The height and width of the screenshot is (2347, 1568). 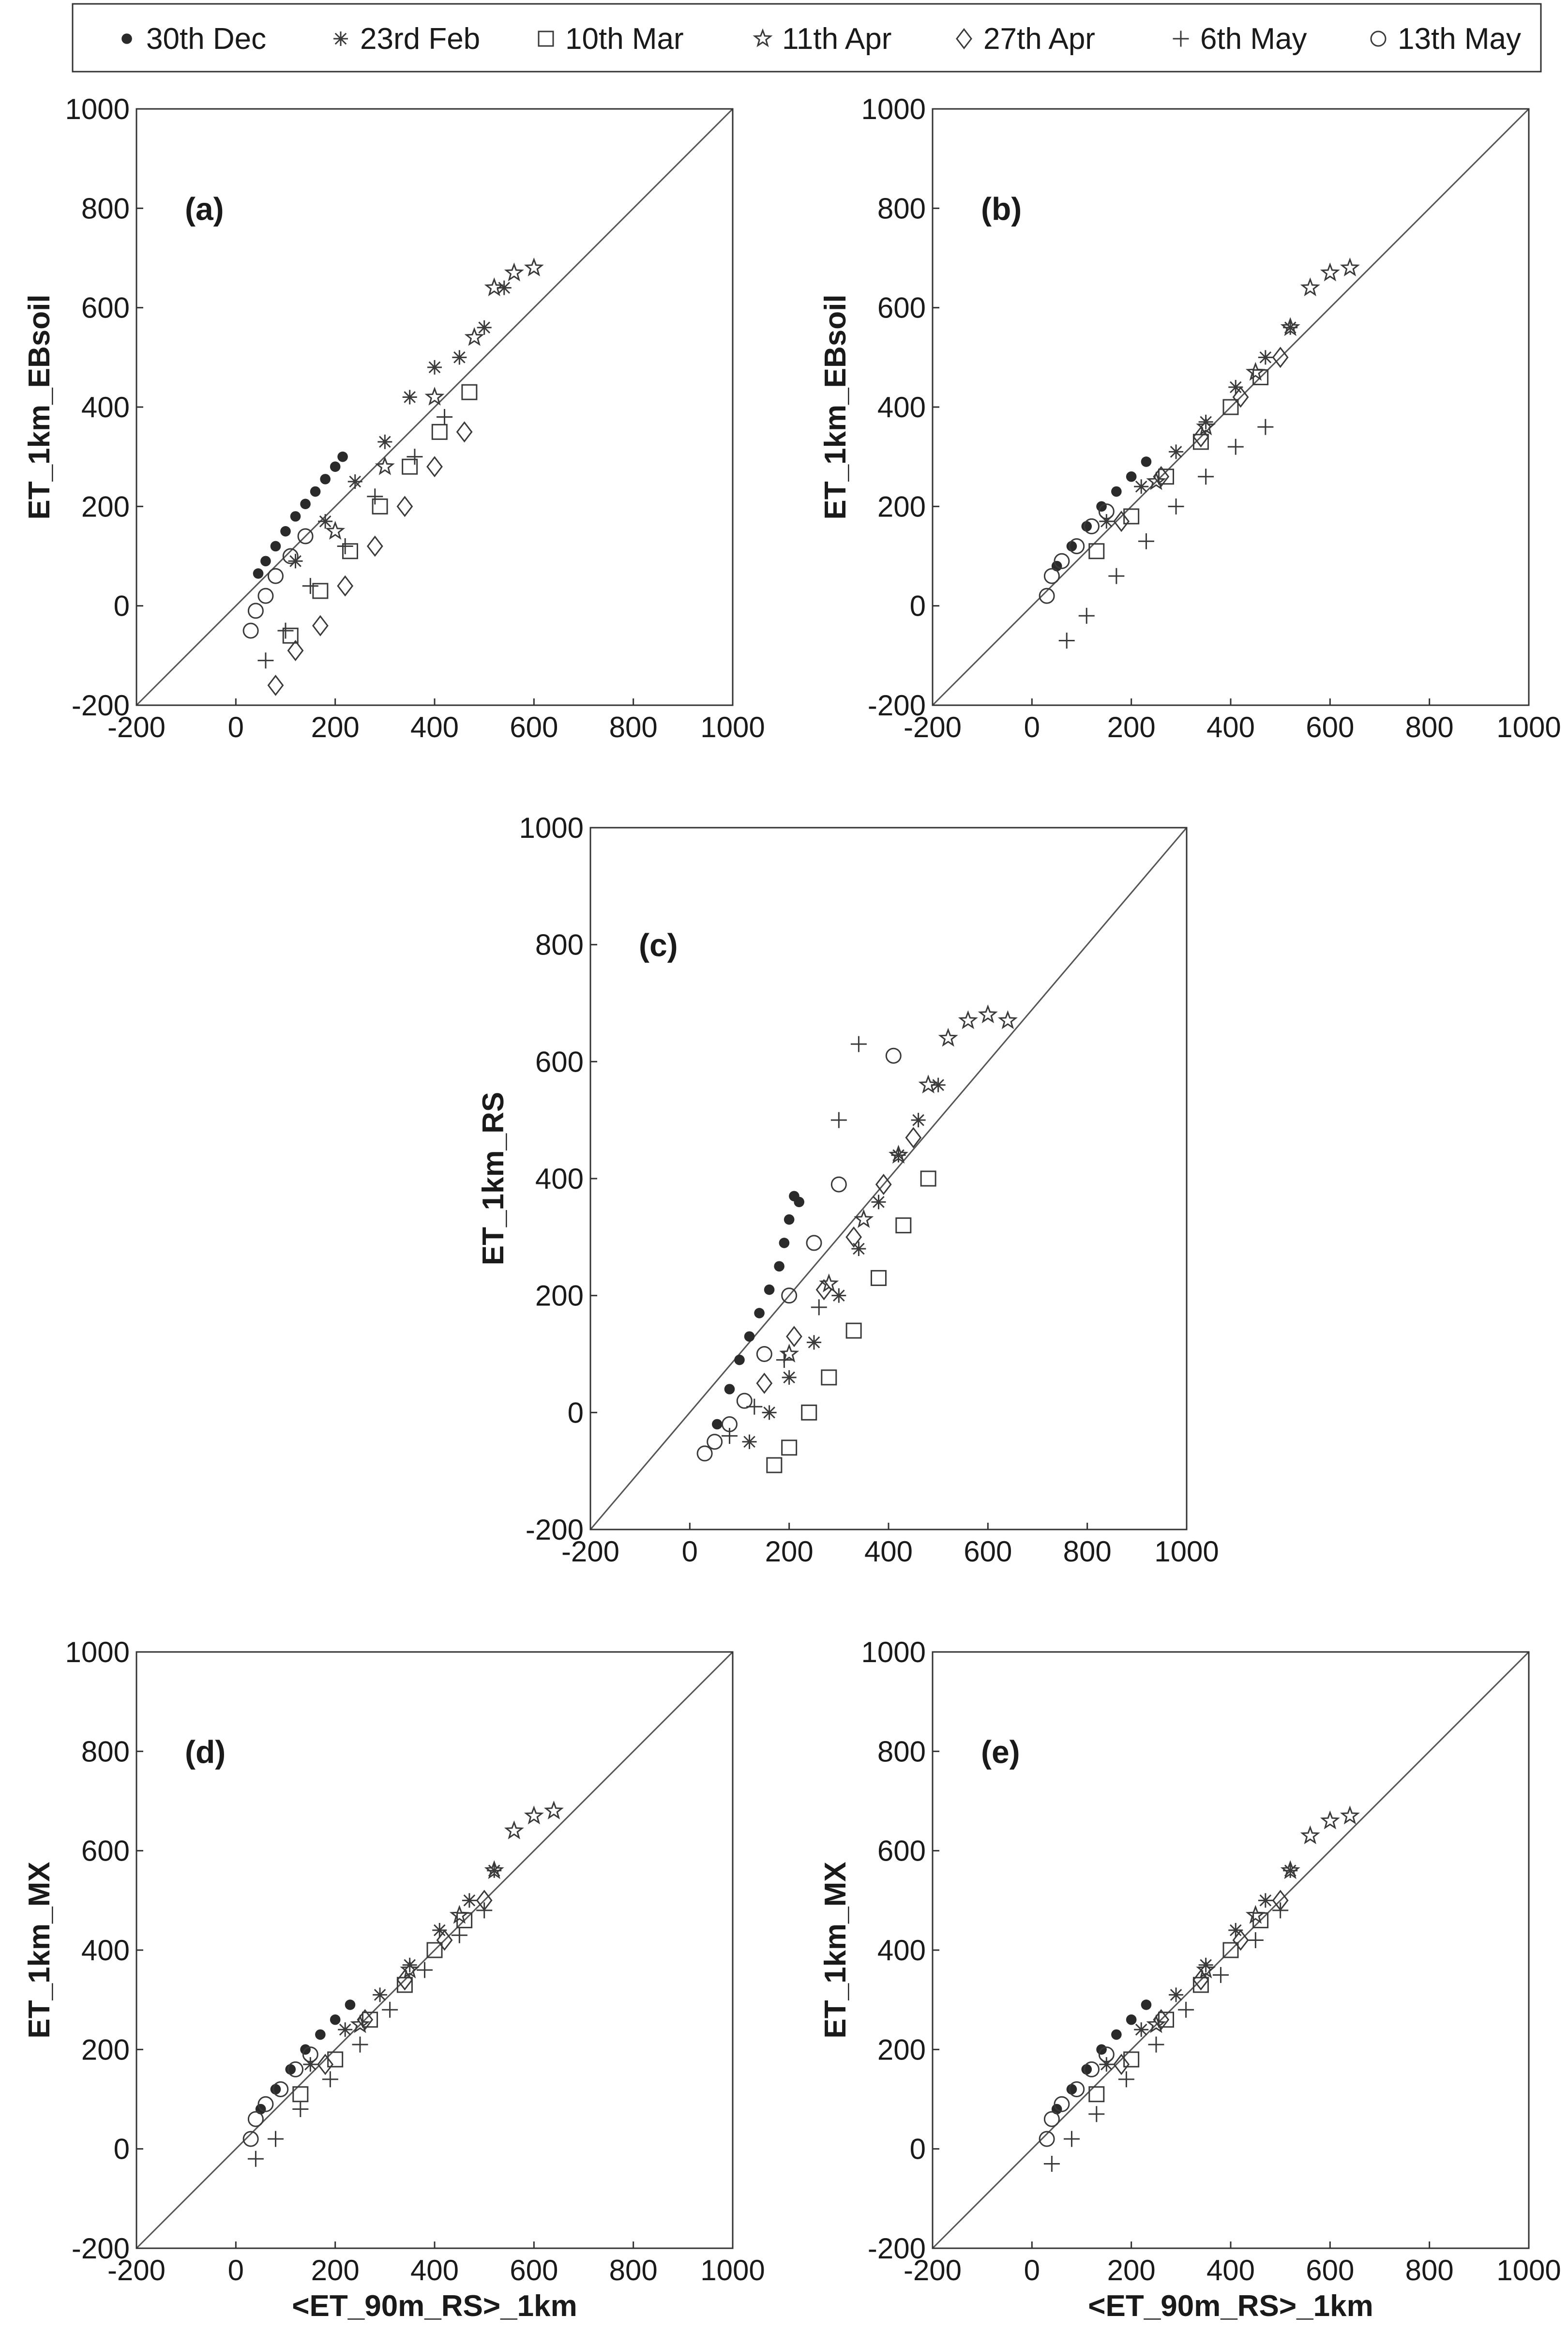 What do you see at coordinates (901, 507) in the screenshot?
I see `y-tick-label: 200` at bounding box center [901, 507].